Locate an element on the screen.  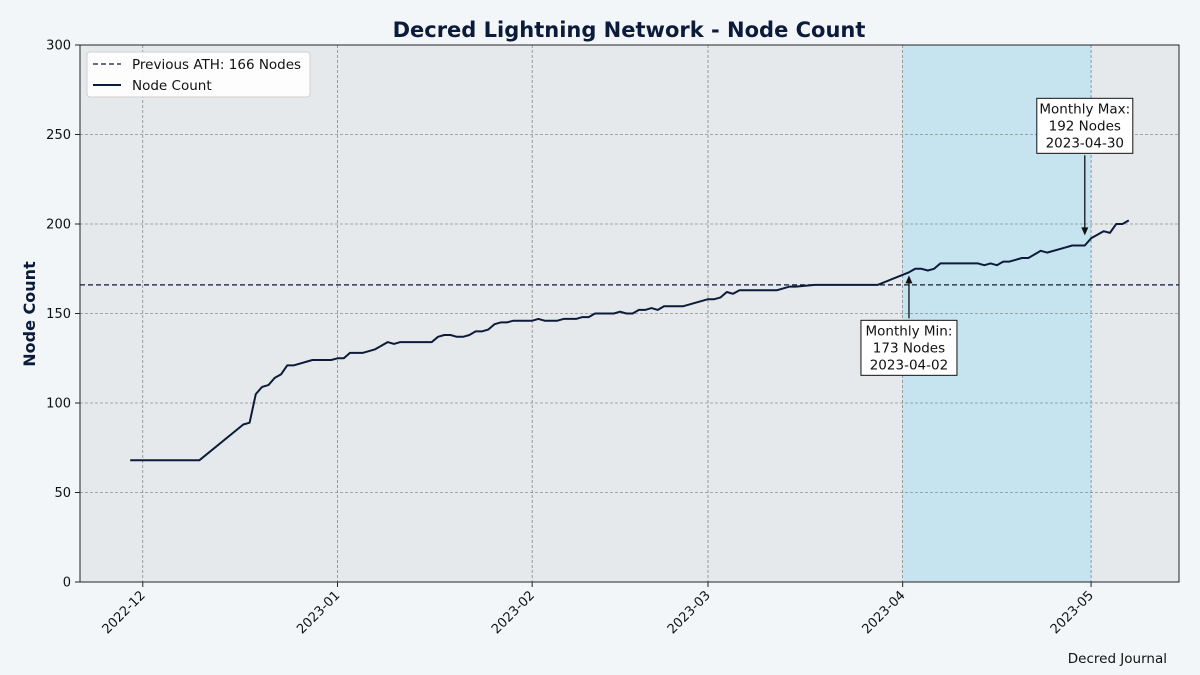
y-axis-label: Node Count is located at coordinates (29, 314).